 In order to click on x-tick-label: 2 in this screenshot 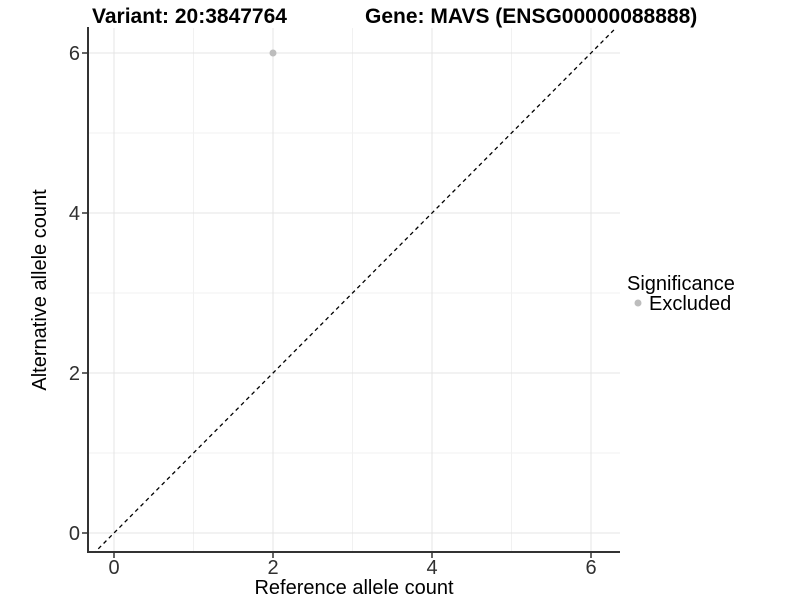, I will do `click(272, 568)`.